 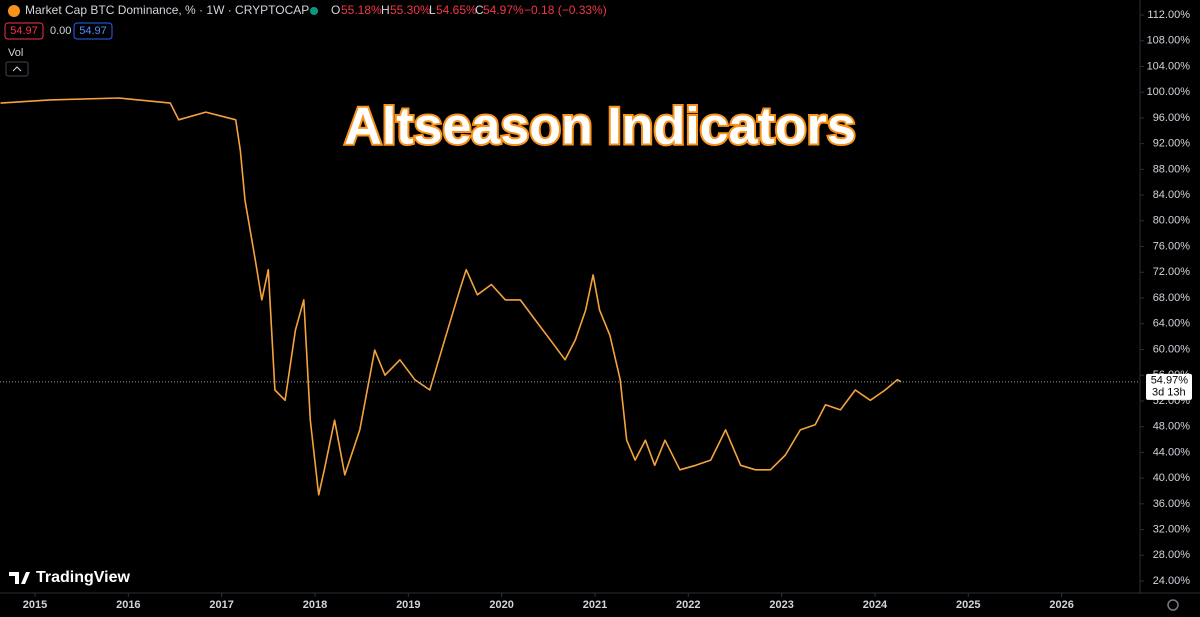 What do you see at coordinates (315, 605) in the screenshot?
I see `x-tick-label: 2018` at bounding box center [315, 605].